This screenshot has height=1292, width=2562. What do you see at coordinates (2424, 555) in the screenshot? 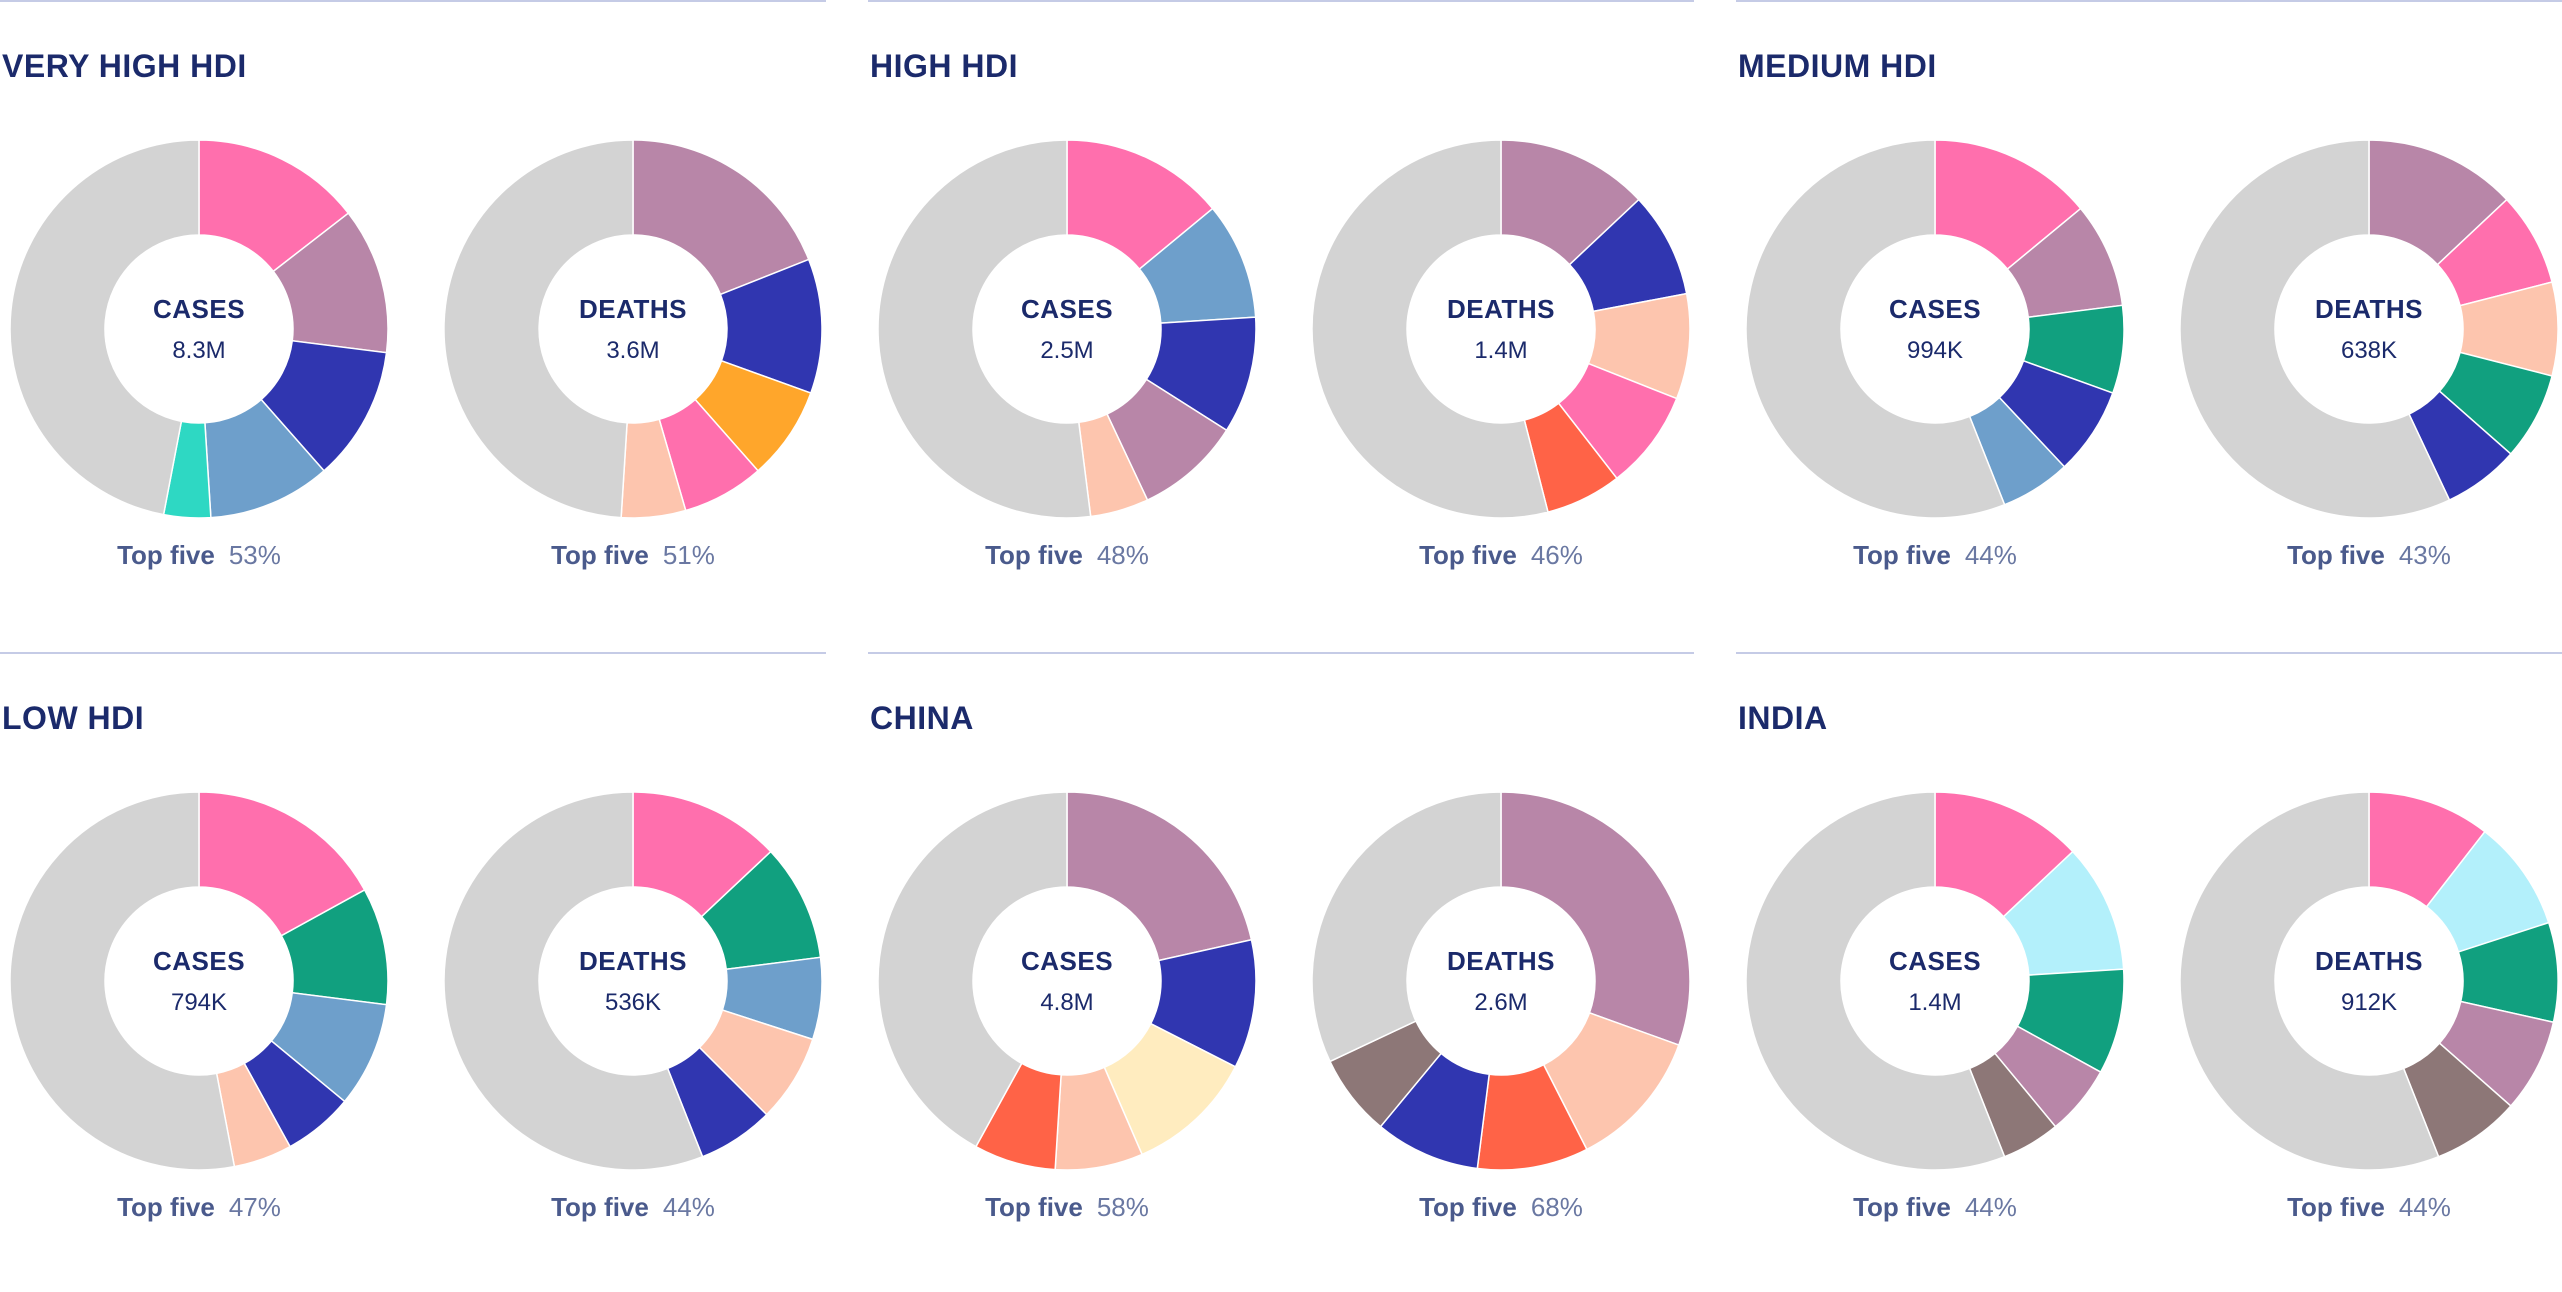
I see `top-five-percent: 43%` at bounding box center [2424, 555].